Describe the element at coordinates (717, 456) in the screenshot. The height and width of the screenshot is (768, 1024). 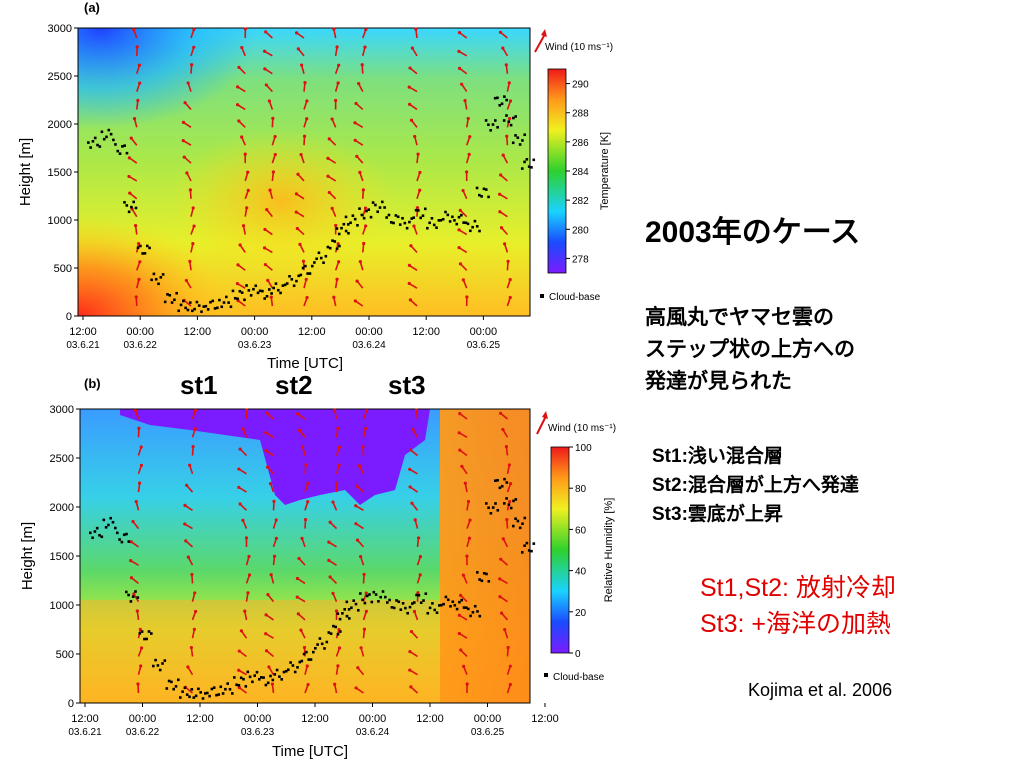
I see `stage-item-st1: St1:浅い混合層` at that location.